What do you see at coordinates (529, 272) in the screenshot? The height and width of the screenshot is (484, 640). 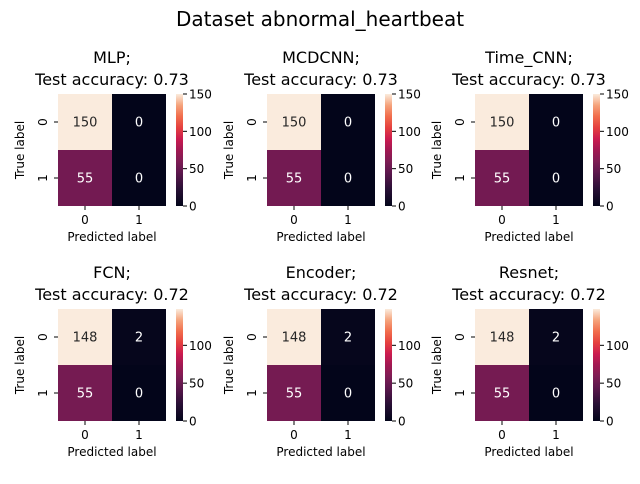 I see `panel-title-model: Resnet;` at bounding box center [529, 272].